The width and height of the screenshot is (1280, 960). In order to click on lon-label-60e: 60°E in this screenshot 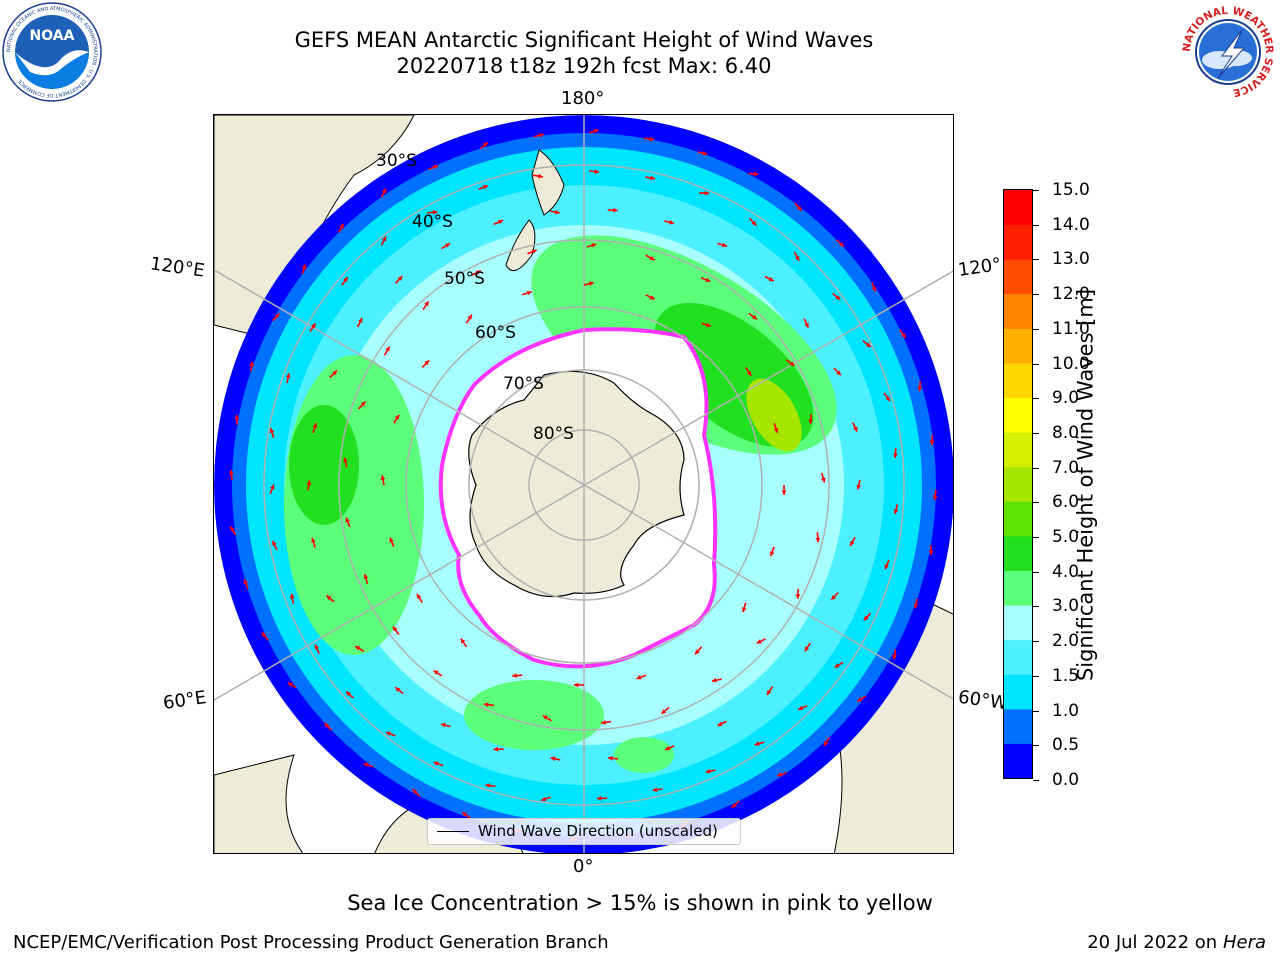, I will do `click(184, 700)`.